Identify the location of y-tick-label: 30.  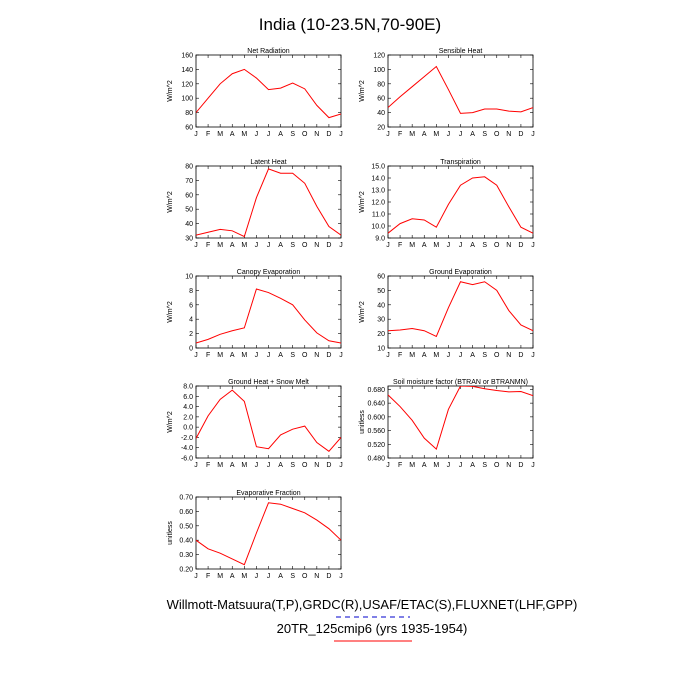
(381, 320).